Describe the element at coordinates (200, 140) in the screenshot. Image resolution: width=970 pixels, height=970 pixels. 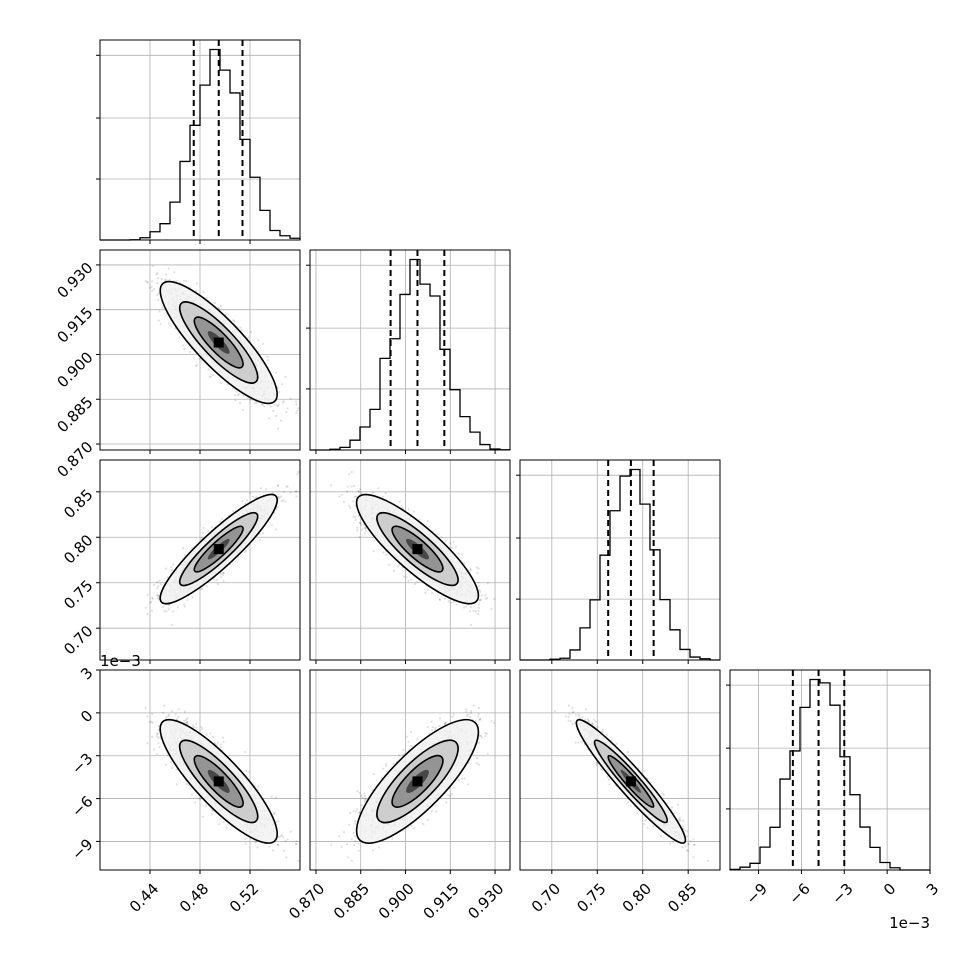
I see `panel-frame` at that location.